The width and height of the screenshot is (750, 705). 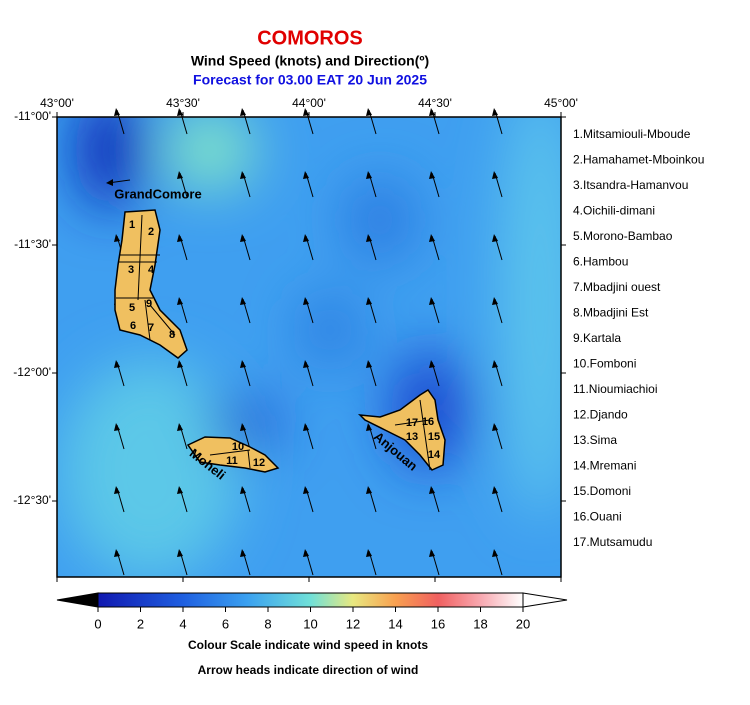 What do you see at coordinates (617, 287) in the screenshot?
I see `legend-item: 7.Mbadjini ouest` at bounding box center [617, 287].